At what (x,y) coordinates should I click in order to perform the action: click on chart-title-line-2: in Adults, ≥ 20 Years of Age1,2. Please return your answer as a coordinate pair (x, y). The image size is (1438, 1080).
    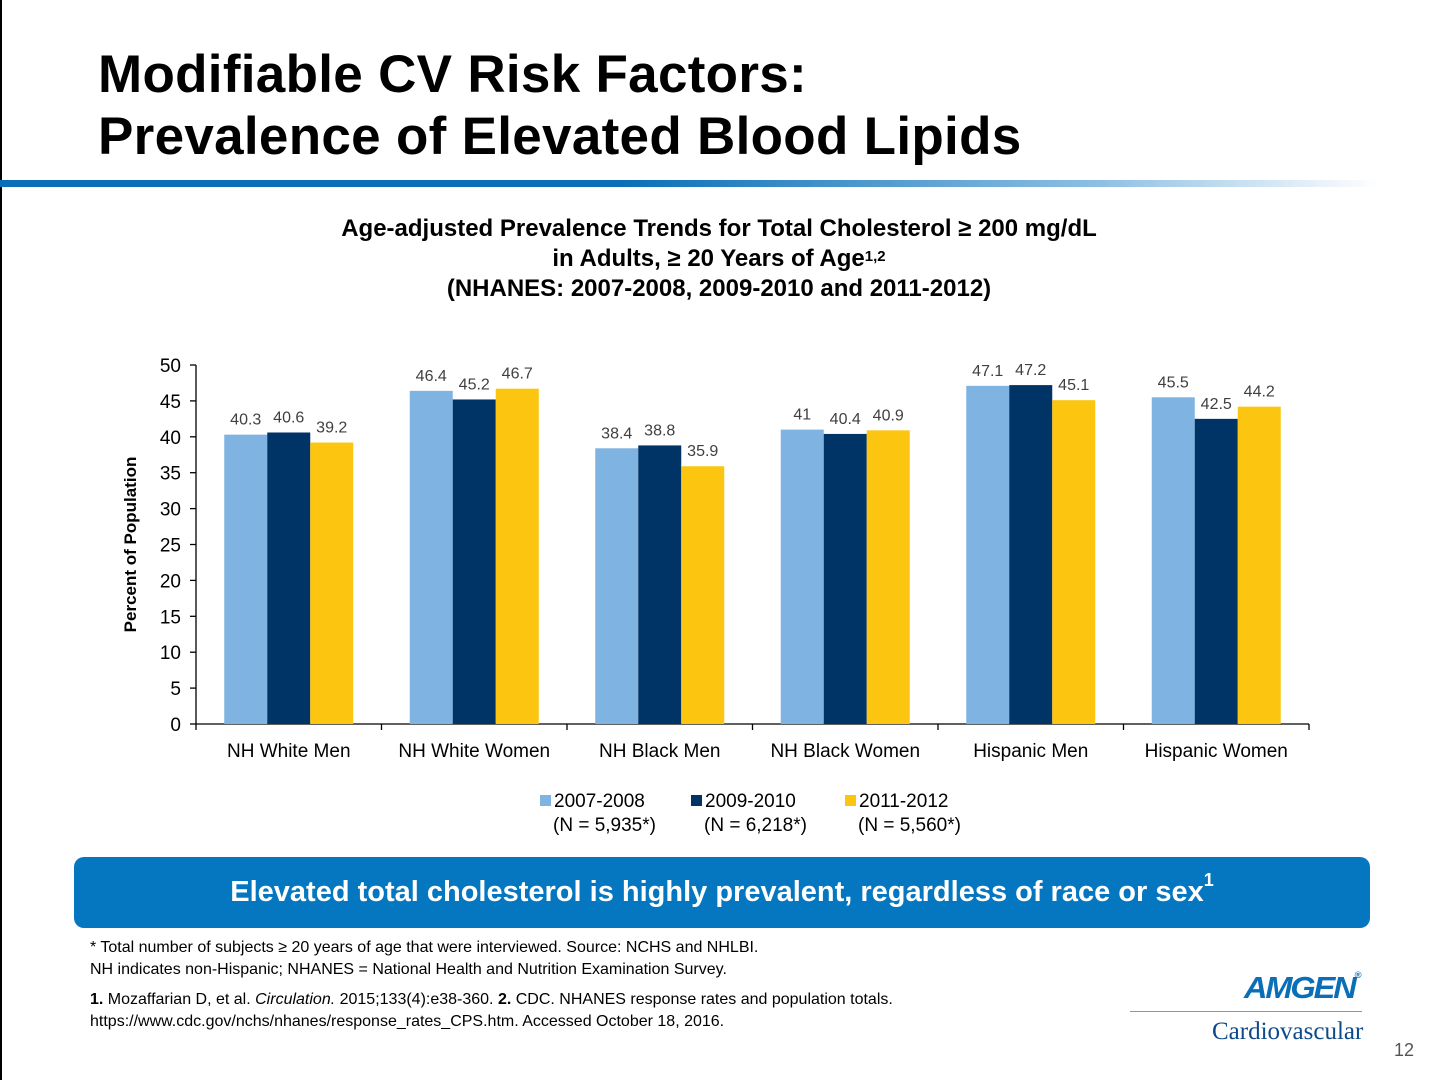
    Looking at the image, I should click on (719, 259).